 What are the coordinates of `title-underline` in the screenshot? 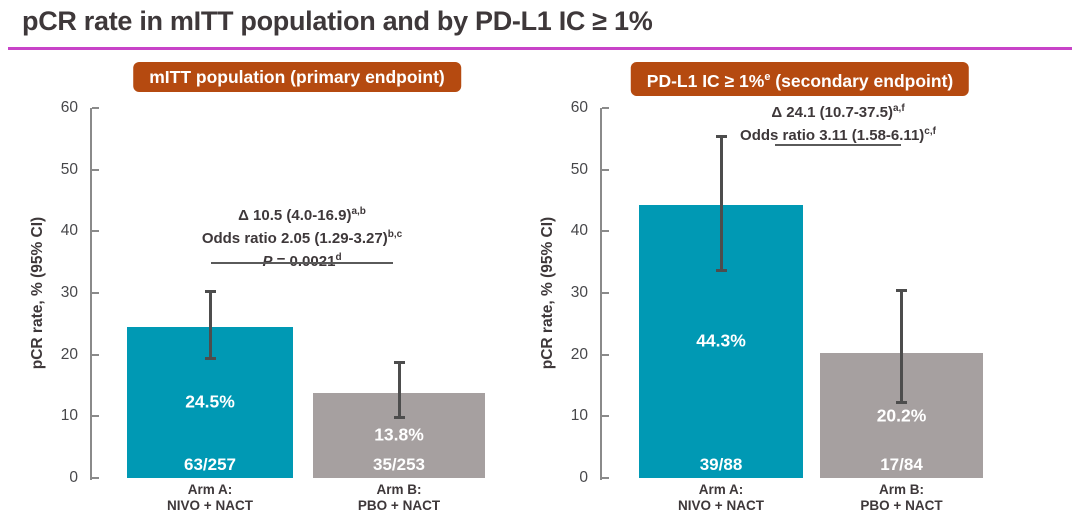 It's located at (540, 48).